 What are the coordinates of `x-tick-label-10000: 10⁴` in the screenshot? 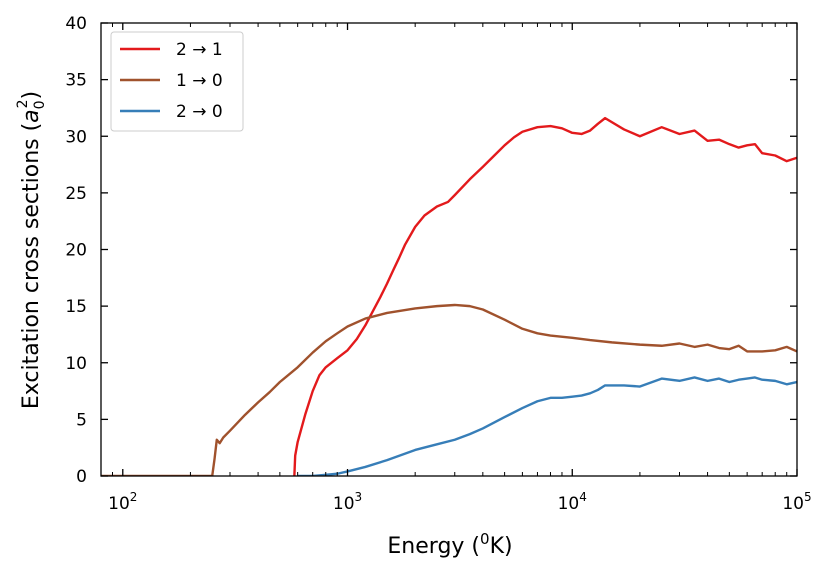 It's located at (572, 502).